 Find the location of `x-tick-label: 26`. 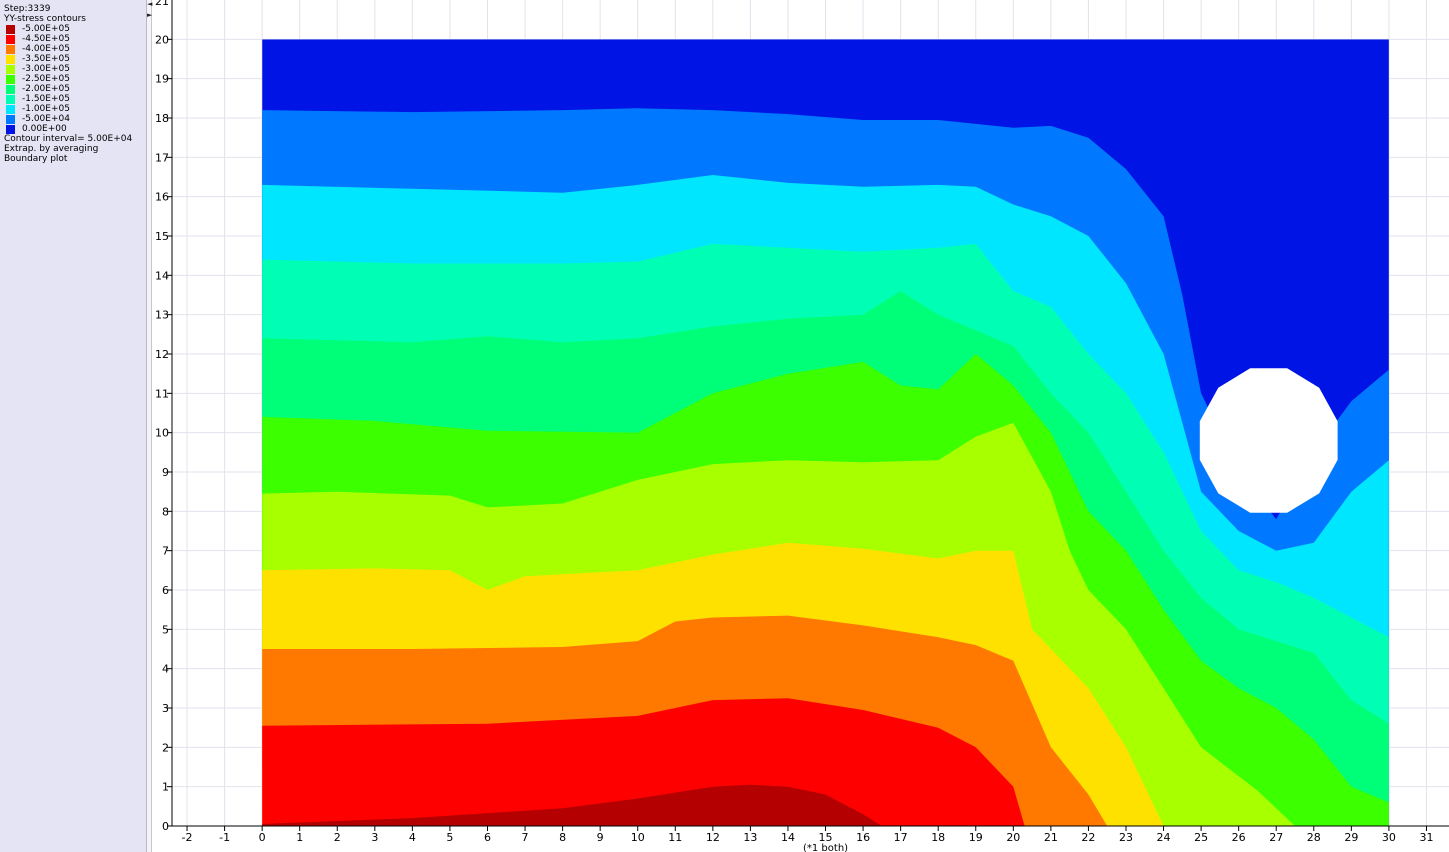

x-tick-label: 26 is located at coordinates (1239, 837).